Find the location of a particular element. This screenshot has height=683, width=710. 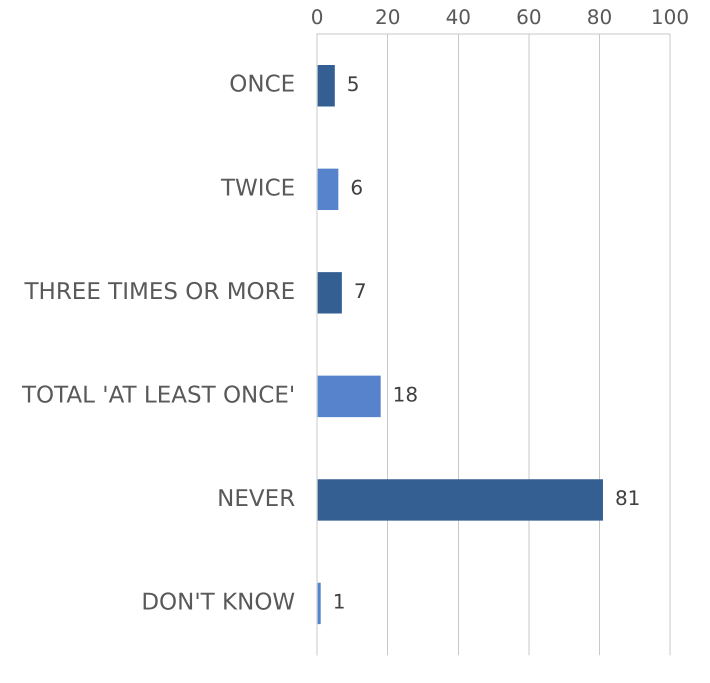

y-tick-label: TWICE is located at coordinates (258, 188).